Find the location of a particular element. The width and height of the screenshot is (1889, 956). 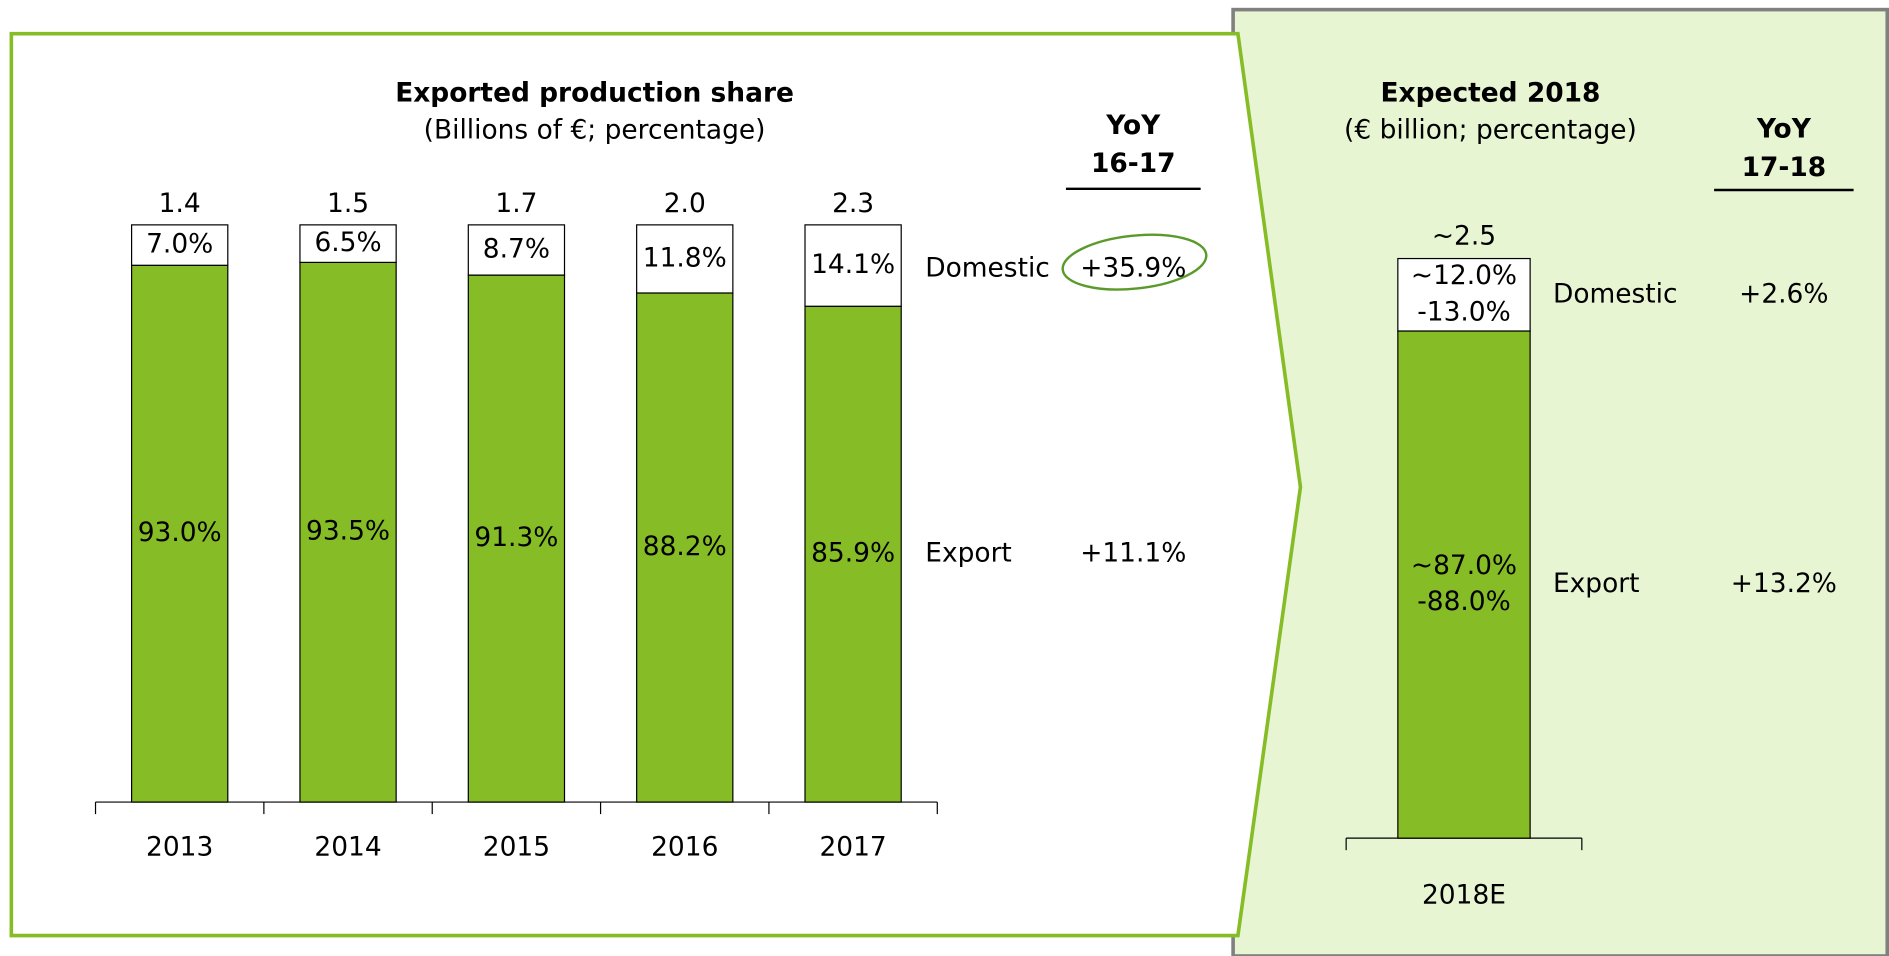

value-label: 93.5% is located at coordinates (348, 531).